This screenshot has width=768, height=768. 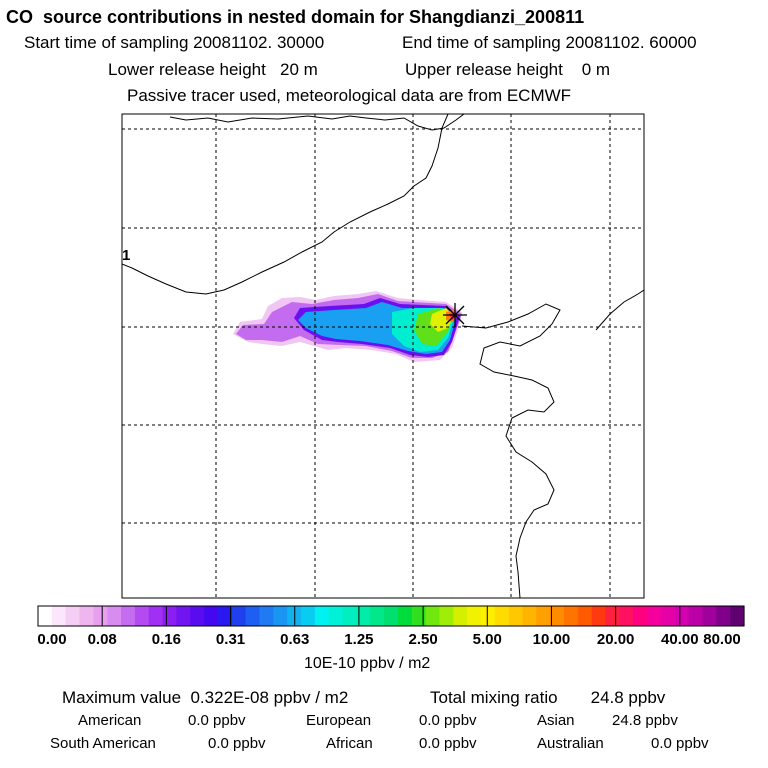 I want to click on colorbar-tick-label: 0.08, so click(x=102, y=639).